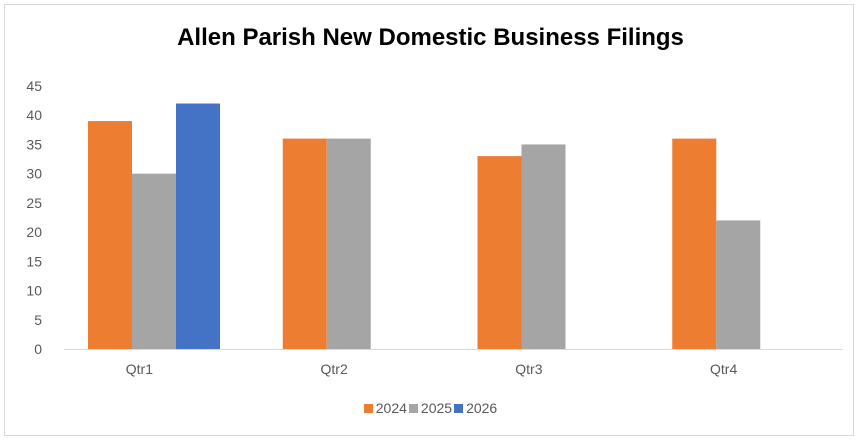 The height and width of the screenshot is (442, 861). I want to click on legend-swatch-2024, so click(368, 408).